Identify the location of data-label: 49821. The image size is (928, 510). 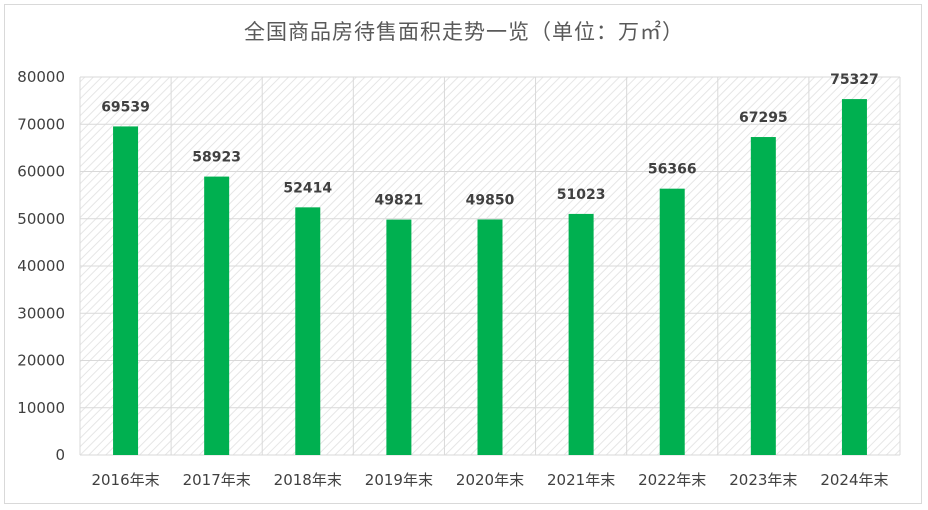
(399, 201).